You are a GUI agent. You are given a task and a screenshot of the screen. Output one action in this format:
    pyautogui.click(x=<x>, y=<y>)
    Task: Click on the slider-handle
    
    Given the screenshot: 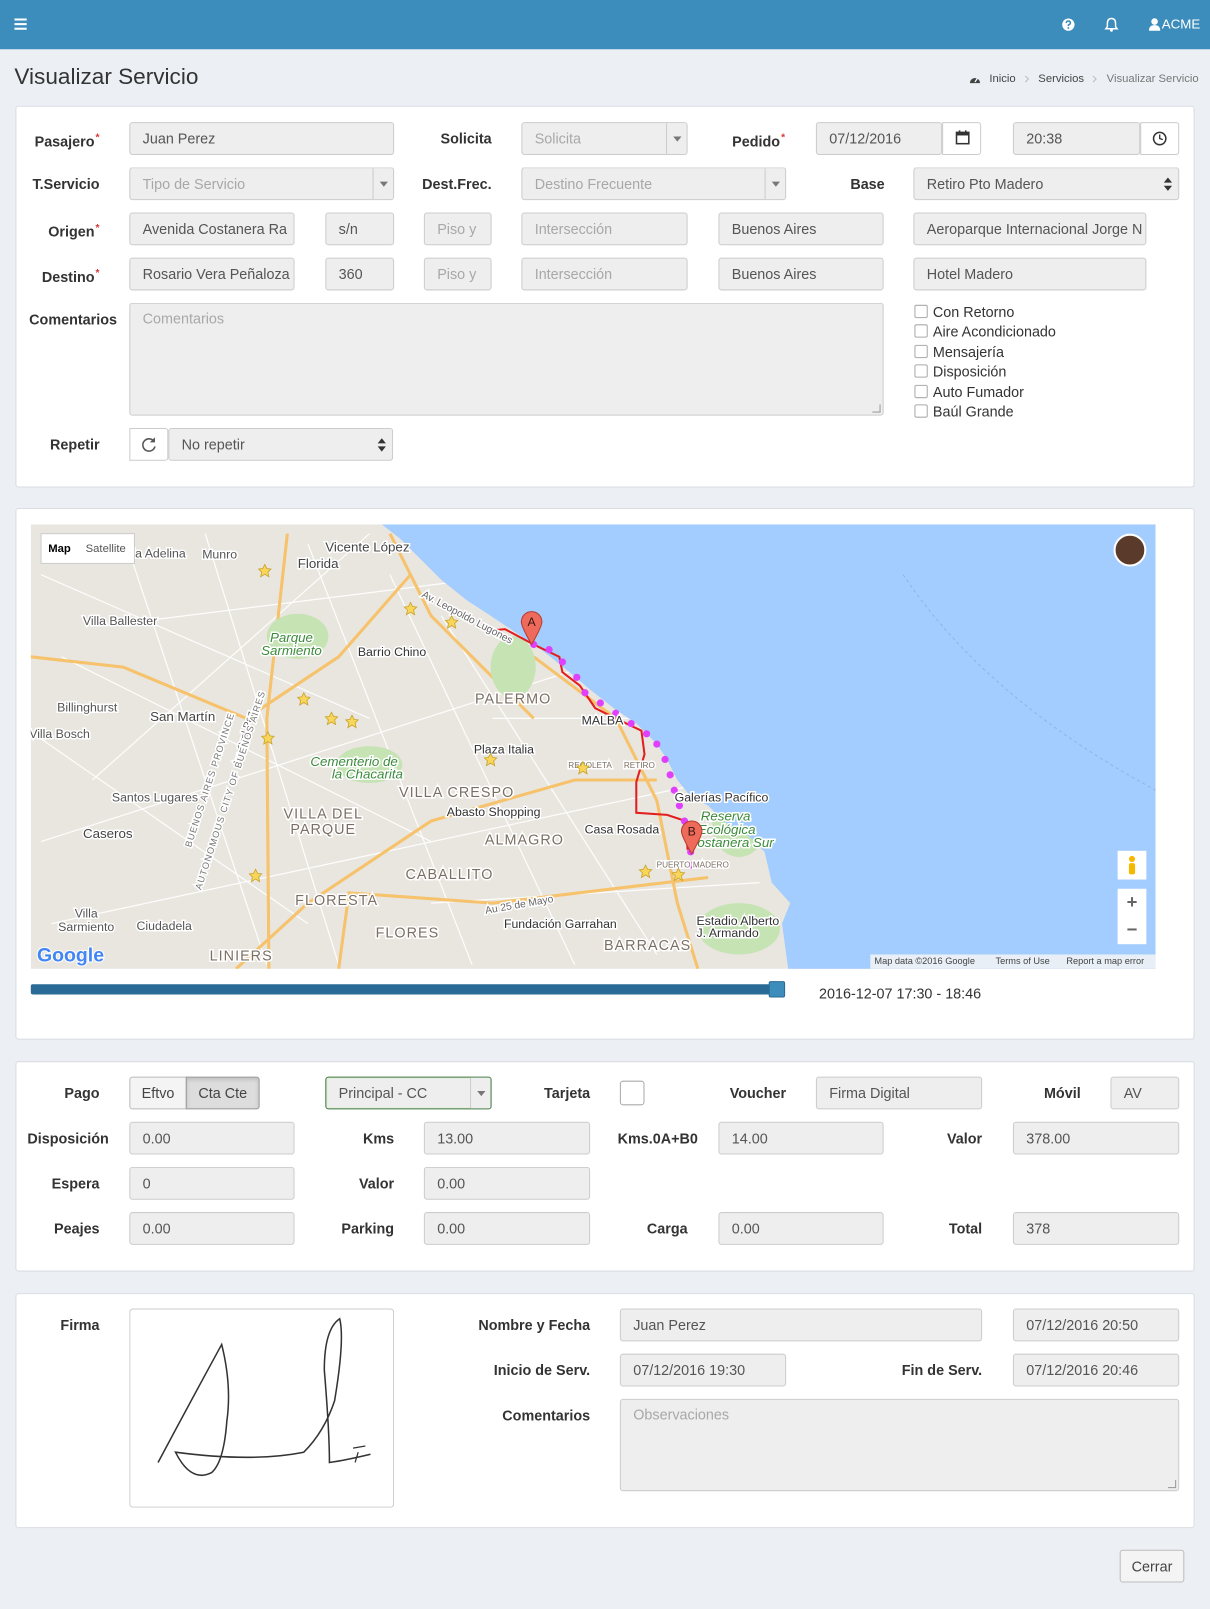 What is the action you would take?
    pyautogui.click(x=777, y=989)
    